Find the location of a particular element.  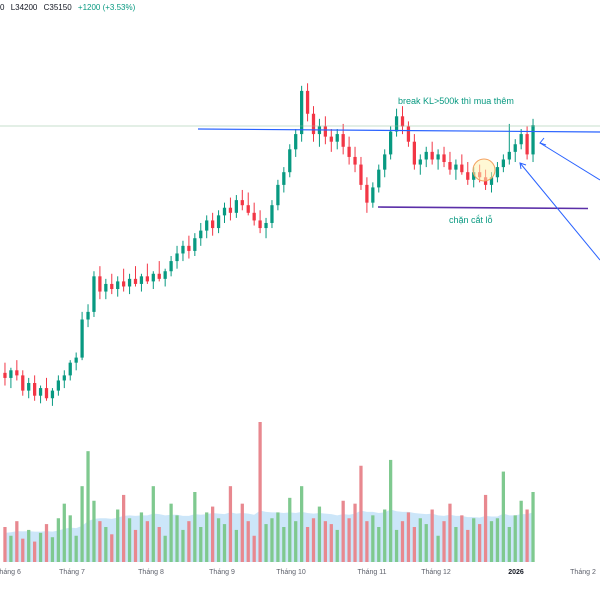

arrow-line-lower is located at coordinates (559, 211).